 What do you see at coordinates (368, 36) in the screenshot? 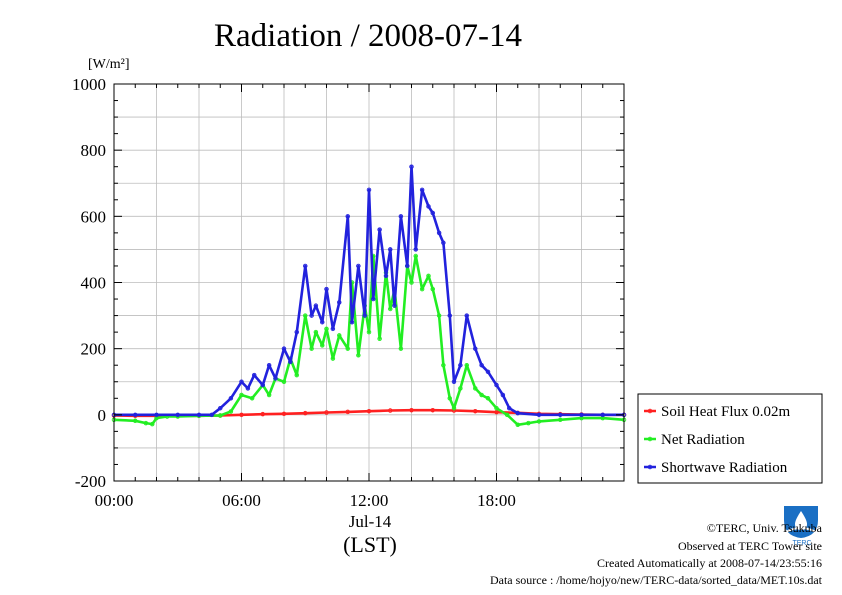
I see `chart-title: Radiation / 2008-07-14` at bounding box center [368, 36].